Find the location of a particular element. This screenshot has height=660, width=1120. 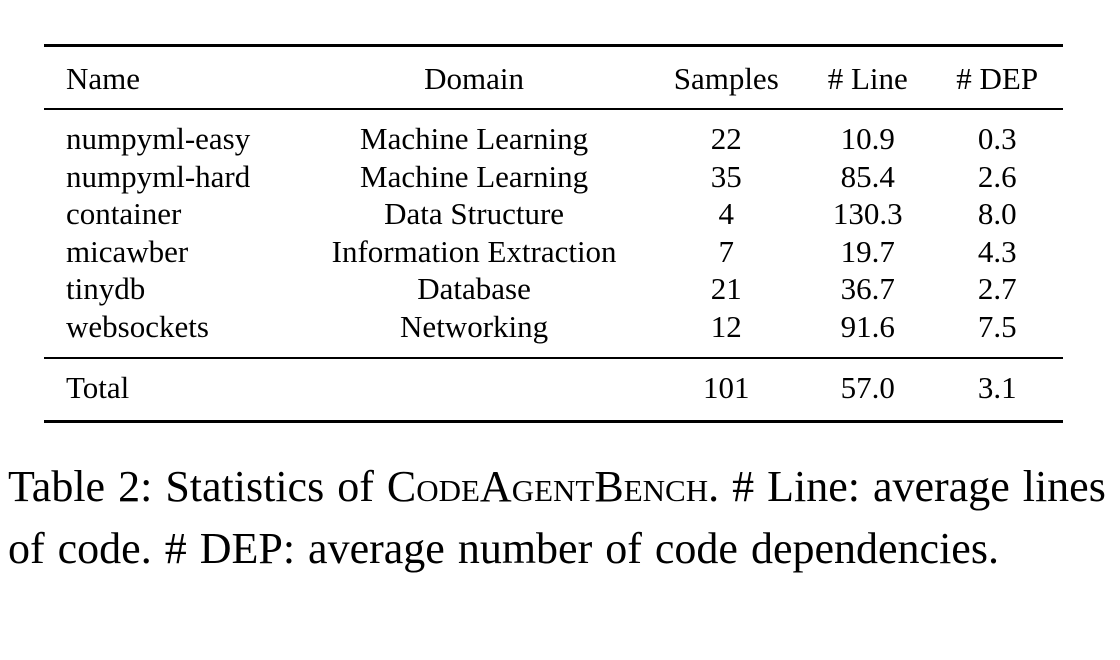

cell-line: 19.7 is located at coordinates (867, 251).